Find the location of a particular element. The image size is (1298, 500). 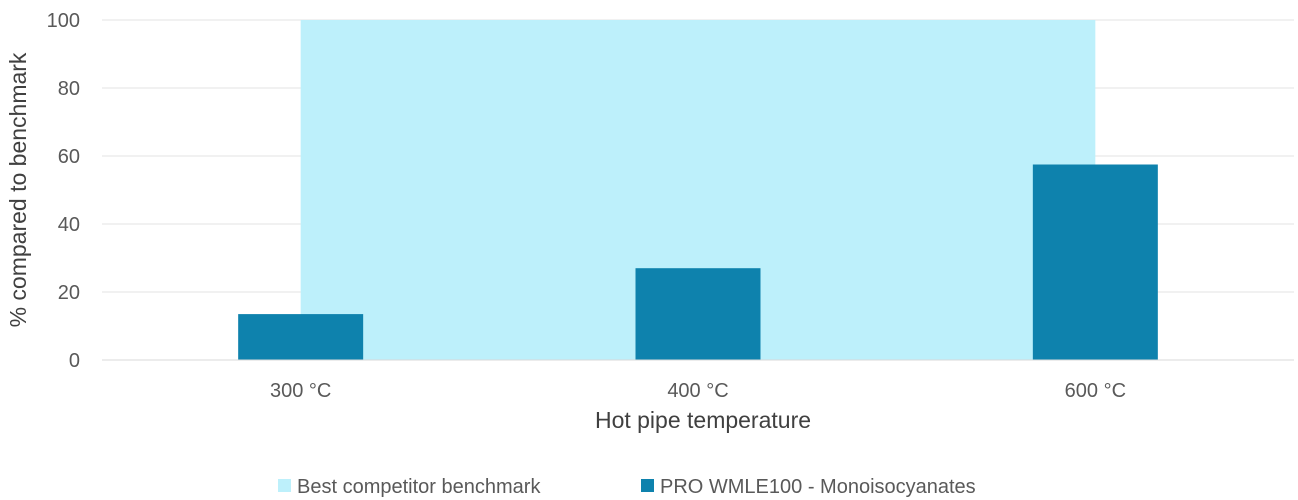

x-tick-labels: 300 °C 400 °C 600 °C is located at coordinates (698, 391).